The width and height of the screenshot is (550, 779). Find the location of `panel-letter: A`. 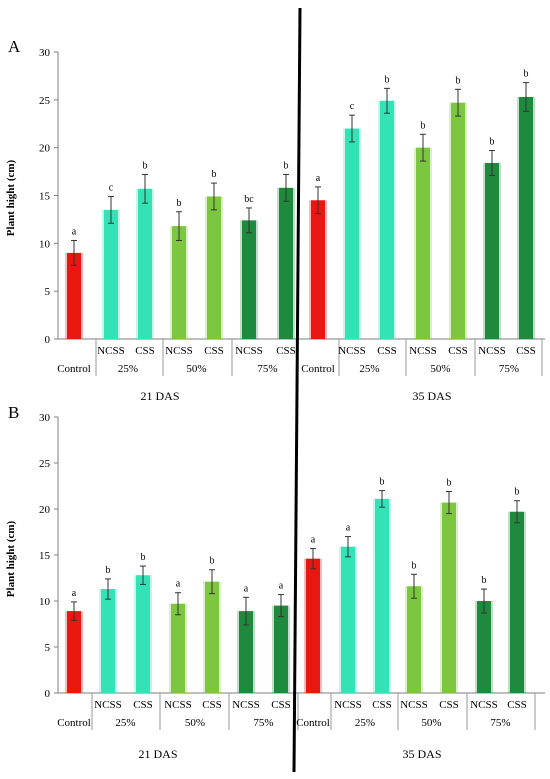

panel-letter: A is located at coordinates (14, 46).